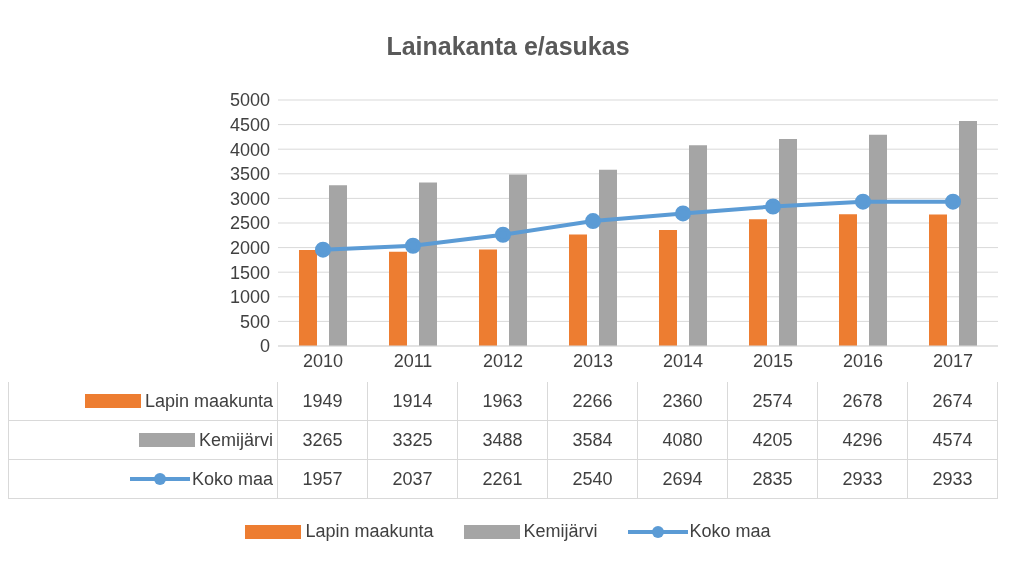  What do you see at coordinates (323, 360) in the screenshot?
I see `x-tick-label: 2010` at bounding box center [323, 360].